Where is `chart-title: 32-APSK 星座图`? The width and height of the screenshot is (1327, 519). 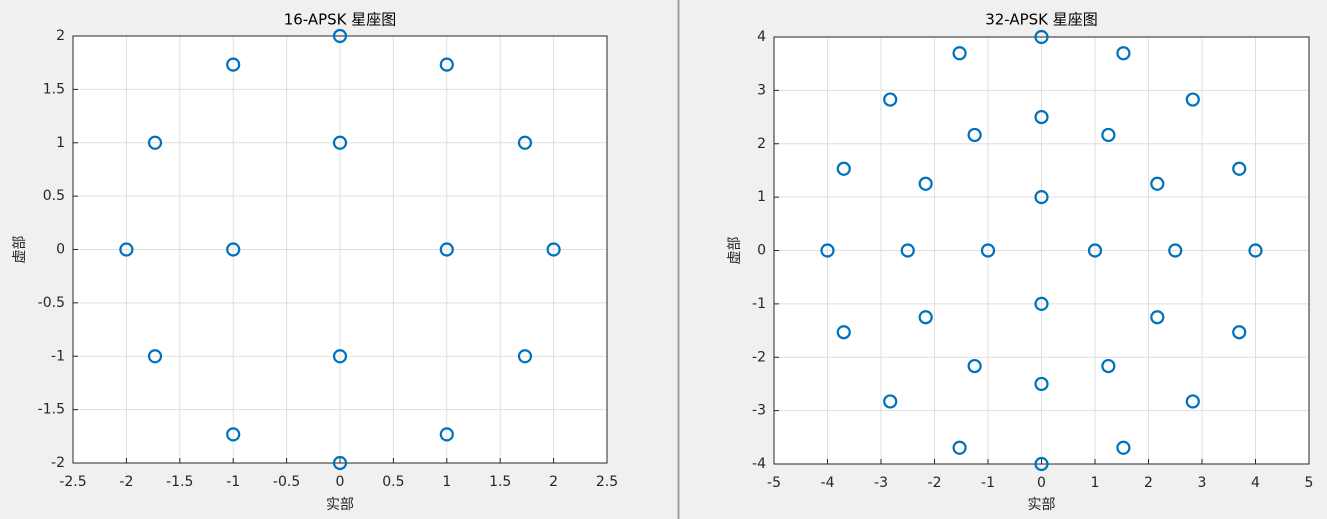
chart-title: 32-APSK 星座图 is located at coordinates (1041, 20).